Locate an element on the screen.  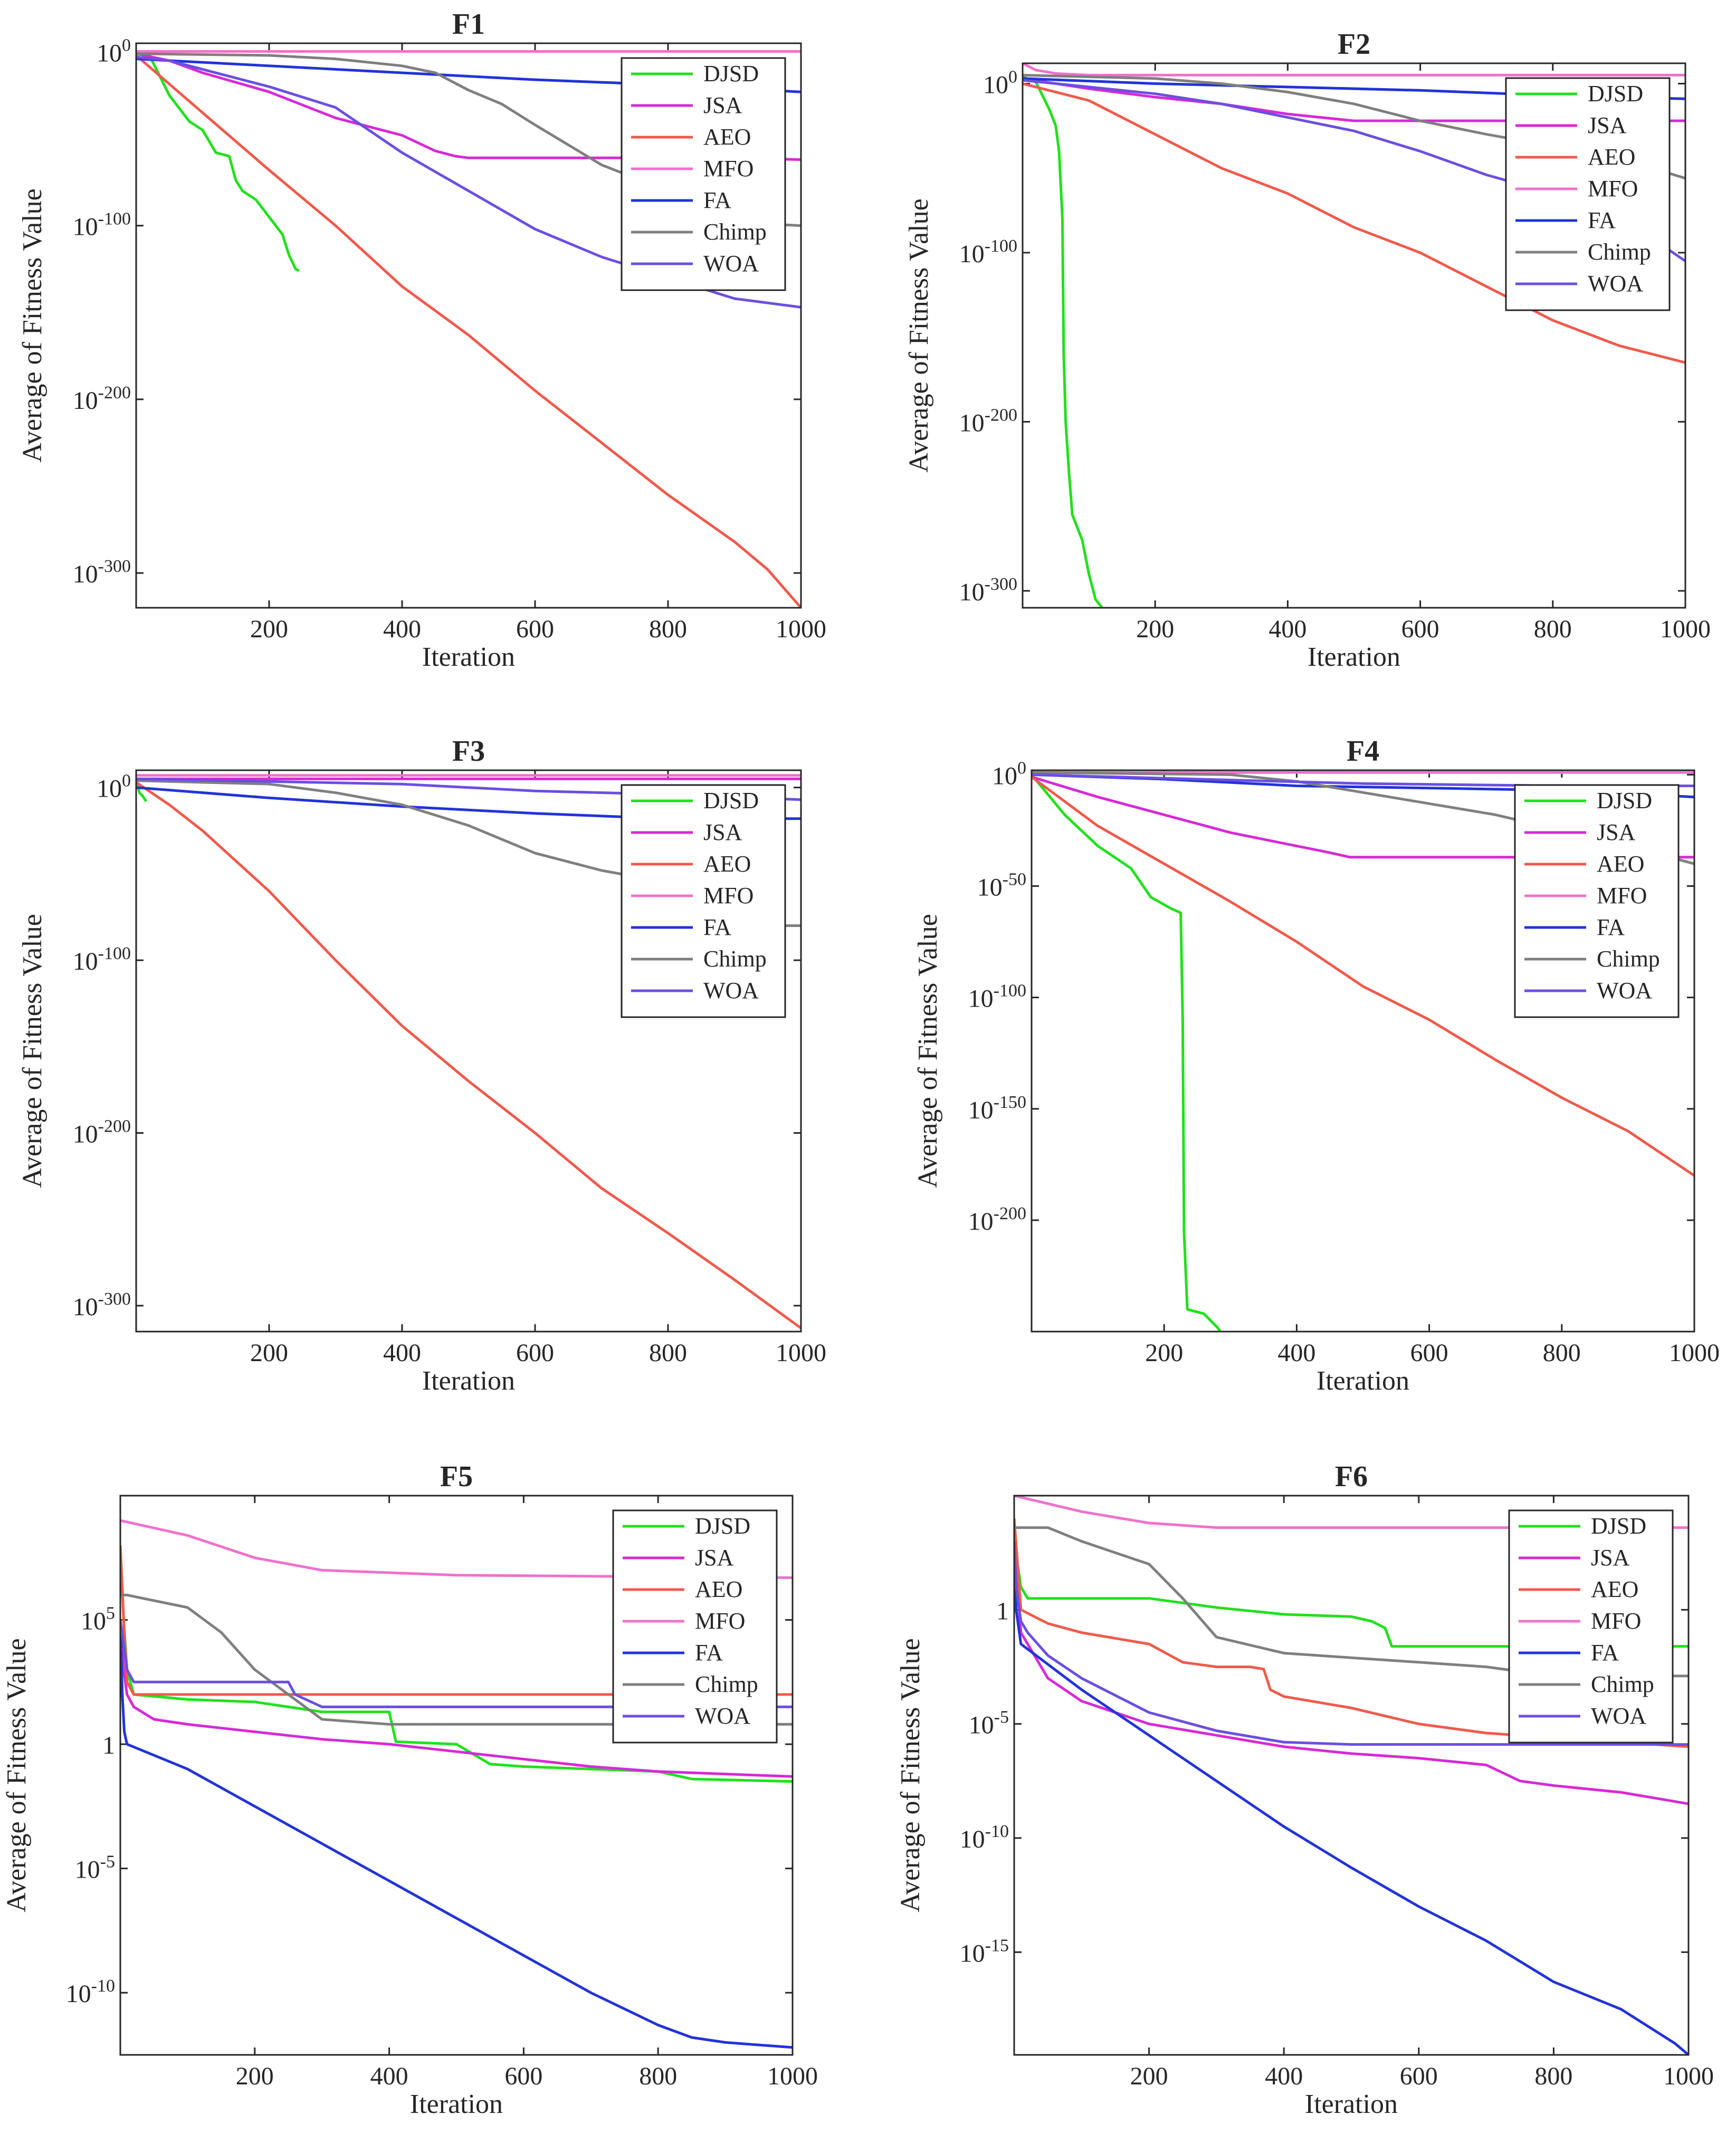
legend-label-woa: WOA is located at coordinates (1615, 283).